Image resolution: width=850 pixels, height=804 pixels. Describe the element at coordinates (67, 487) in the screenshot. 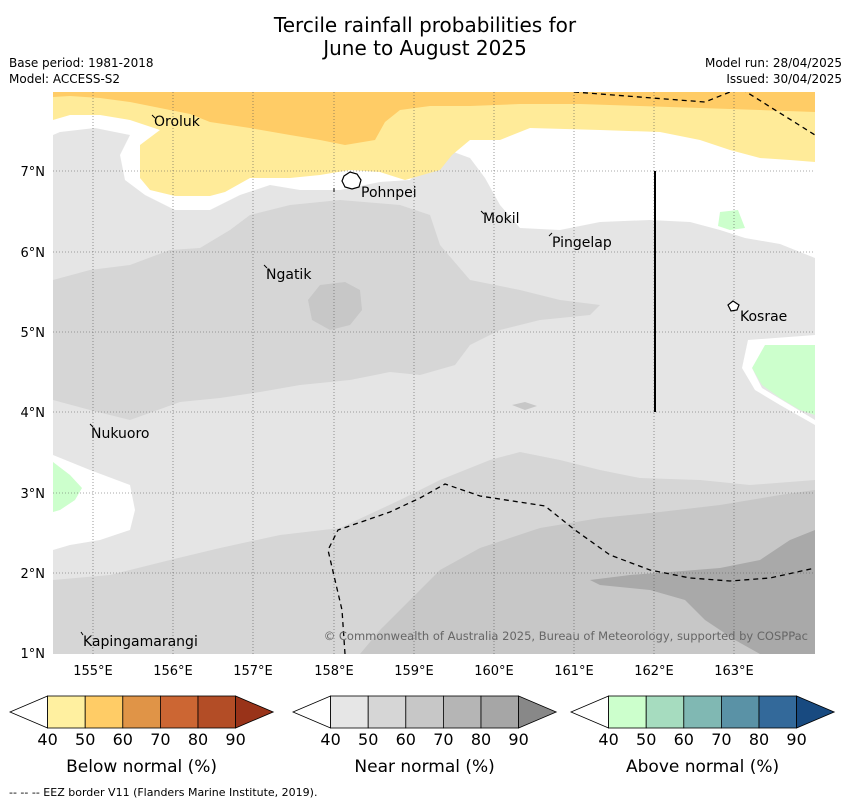

I see `above-normal-40-spot-west-b` at that location.